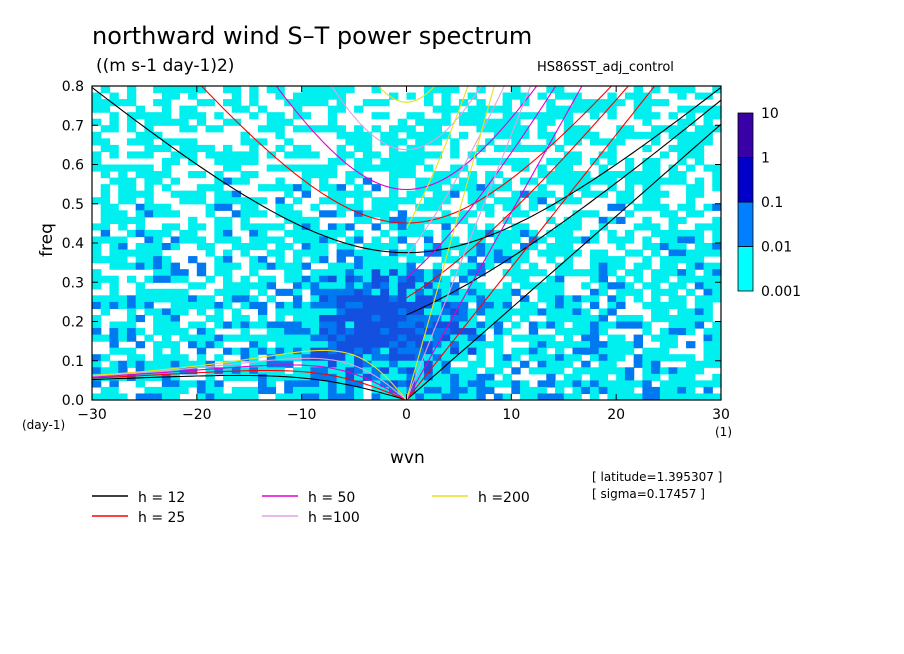 The image size is (904, 654). I want to click on colorbar-label: 0.001, so click(781, 292).